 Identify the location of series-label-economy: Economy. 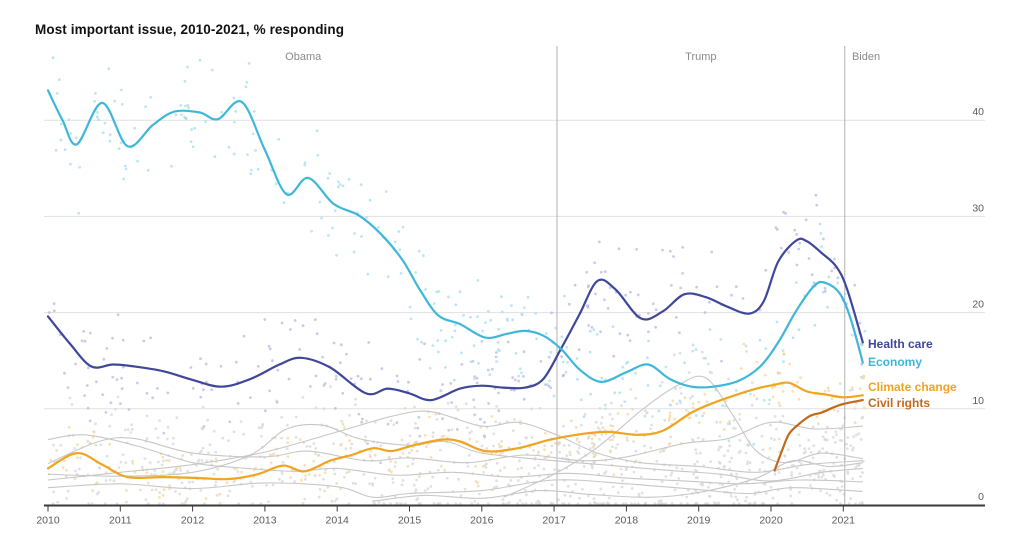
(895, 362).